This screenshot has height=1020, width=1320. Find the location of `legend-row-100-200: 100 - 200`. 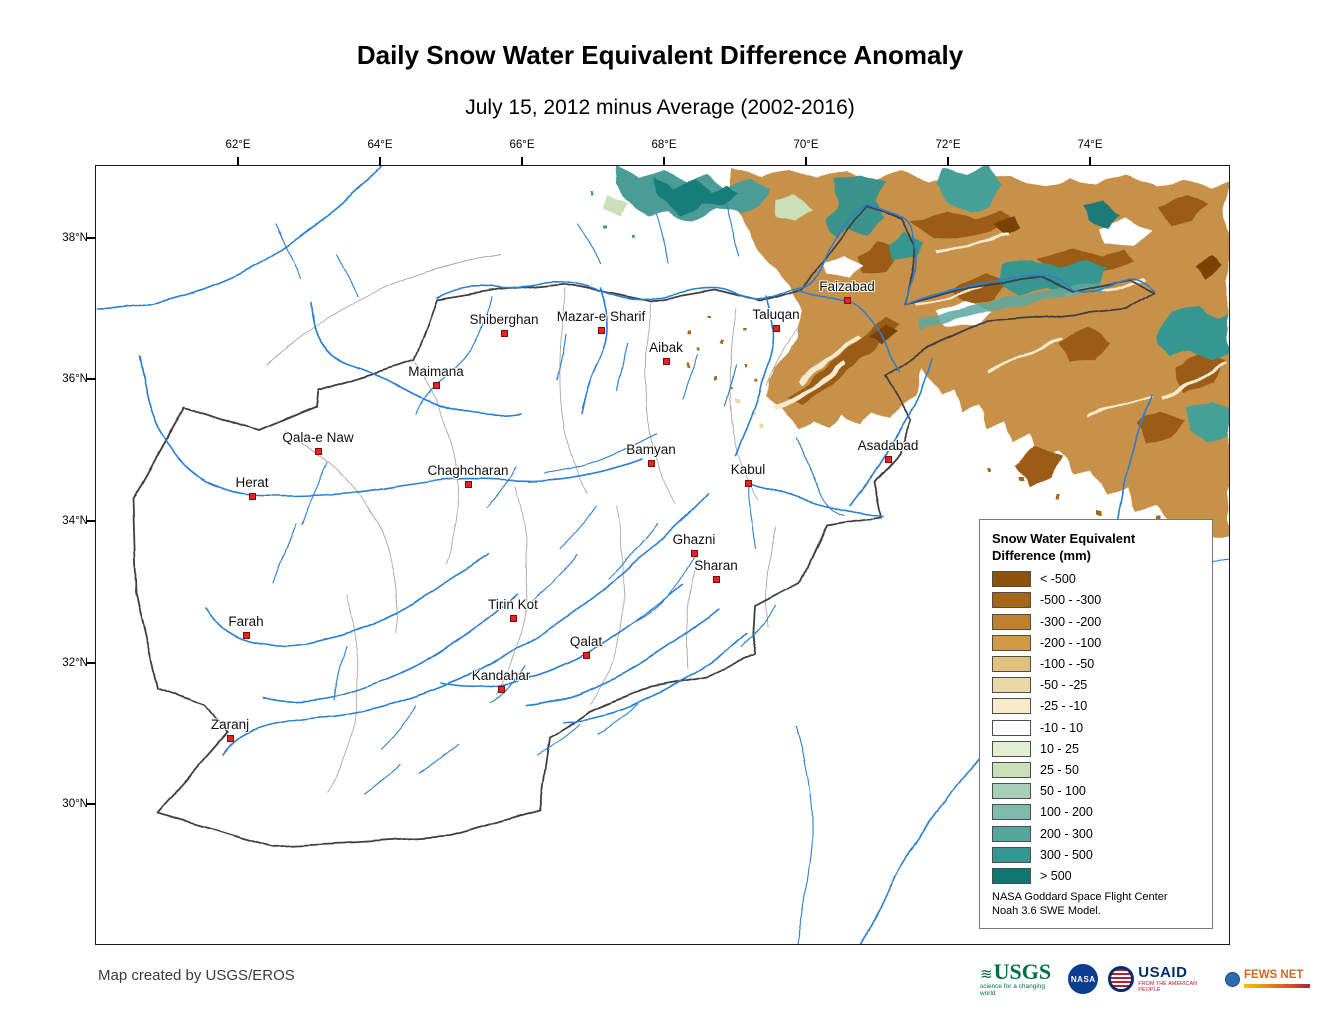

legend-row-100-200: 100 - 200 is located at coordinates (1098, 812).